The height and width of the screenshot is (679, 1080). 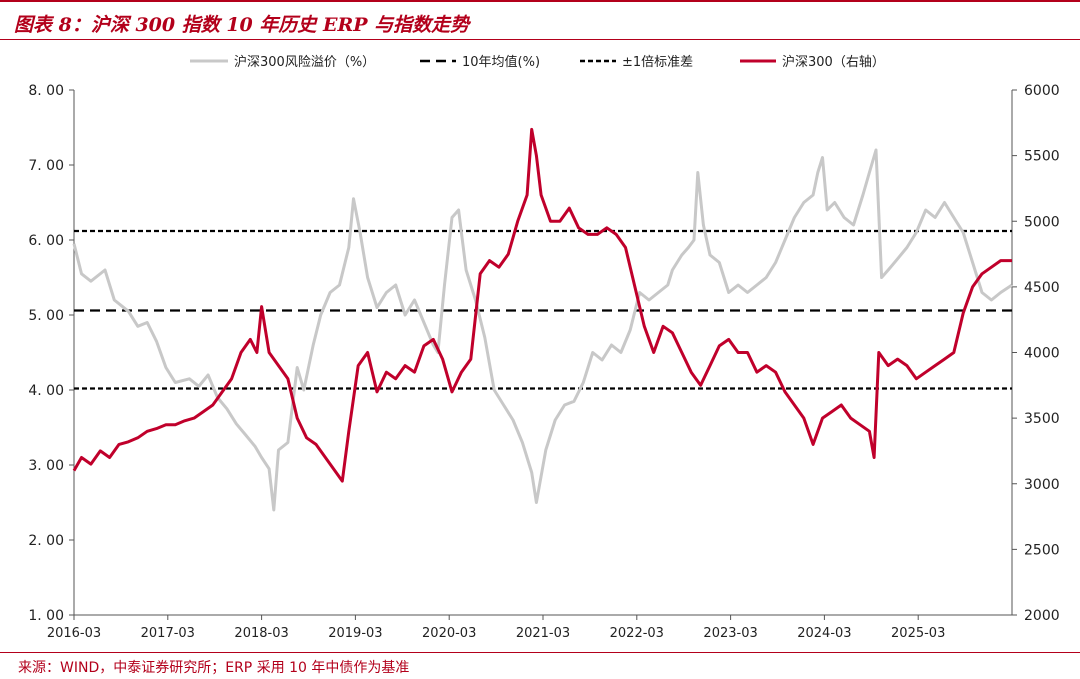 I want to click on right-tick-label: 2000, so click(x=1042, y=616).